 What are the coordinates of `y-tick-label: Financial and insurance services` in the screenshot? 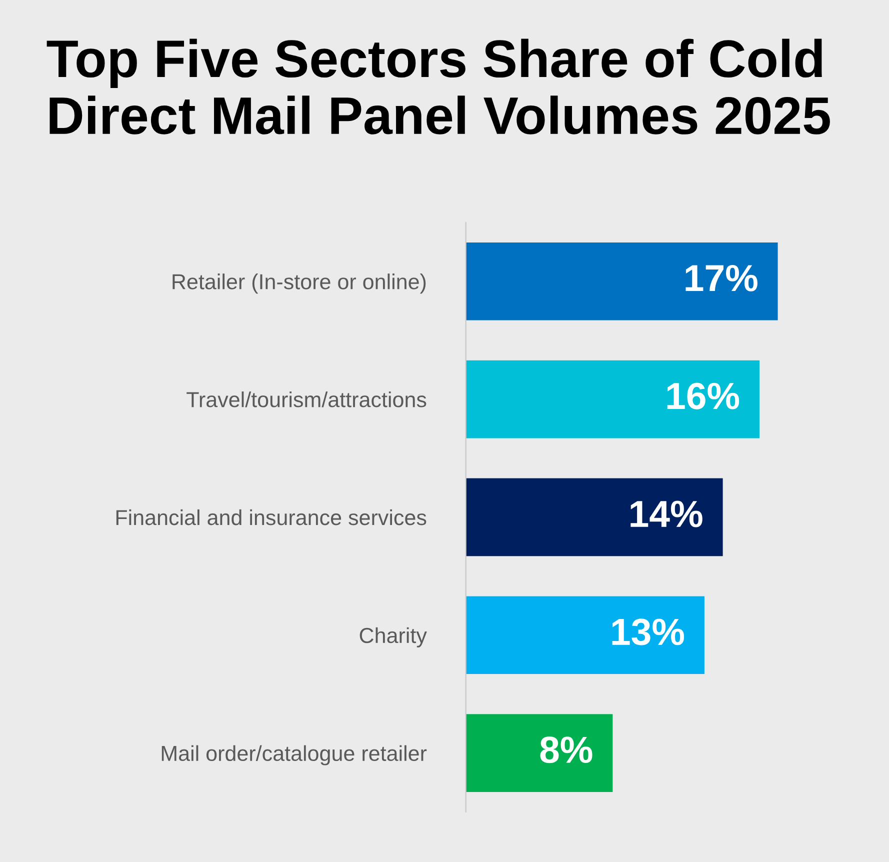 It's located at (271, 517).